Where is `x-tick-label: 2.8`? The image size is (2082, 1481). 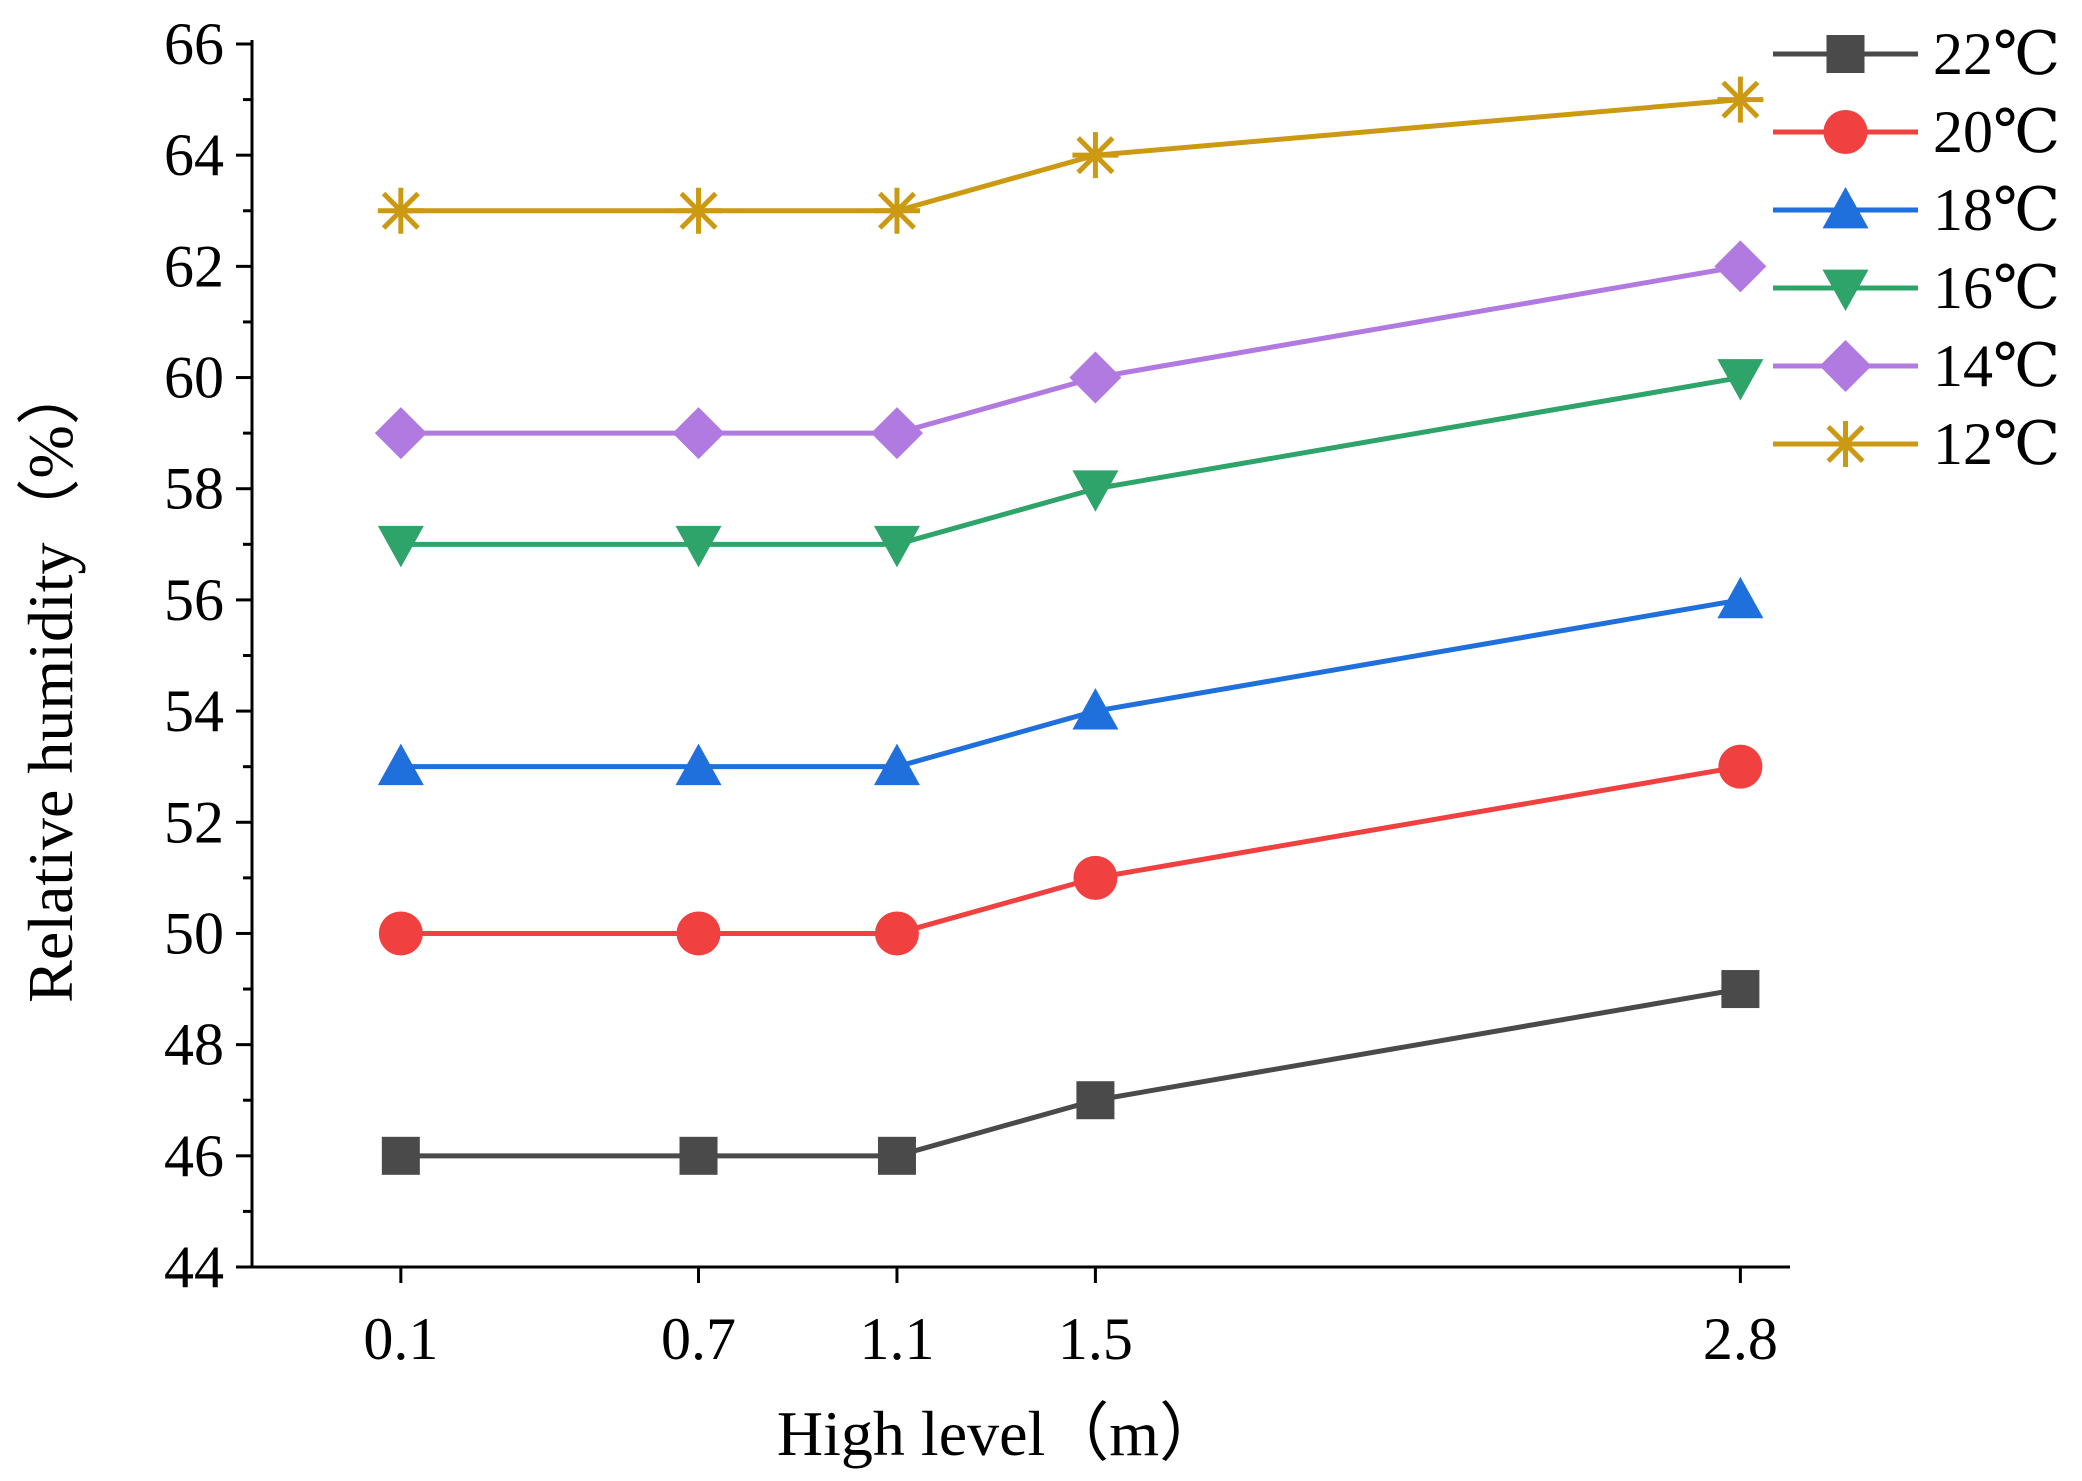
x-tick-label: 2.8 is located at coordinates (1740, 1339).